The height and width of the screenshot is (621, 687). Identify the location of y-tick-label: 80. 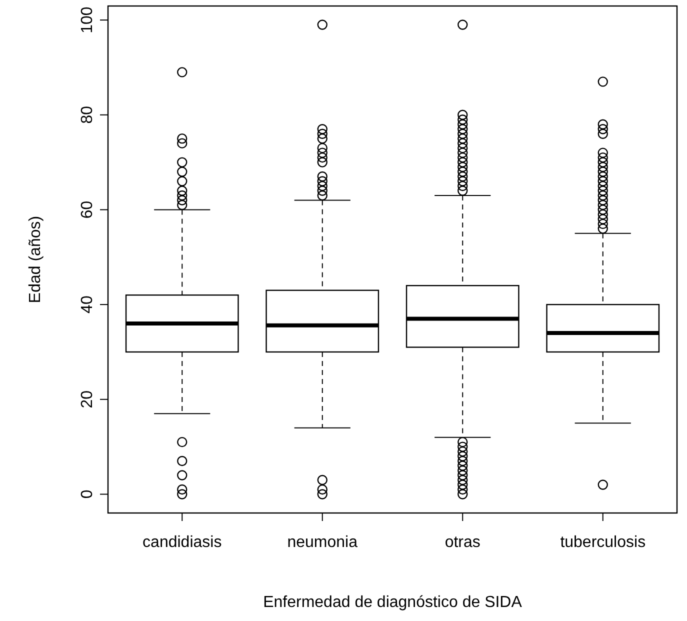
(87, 115).